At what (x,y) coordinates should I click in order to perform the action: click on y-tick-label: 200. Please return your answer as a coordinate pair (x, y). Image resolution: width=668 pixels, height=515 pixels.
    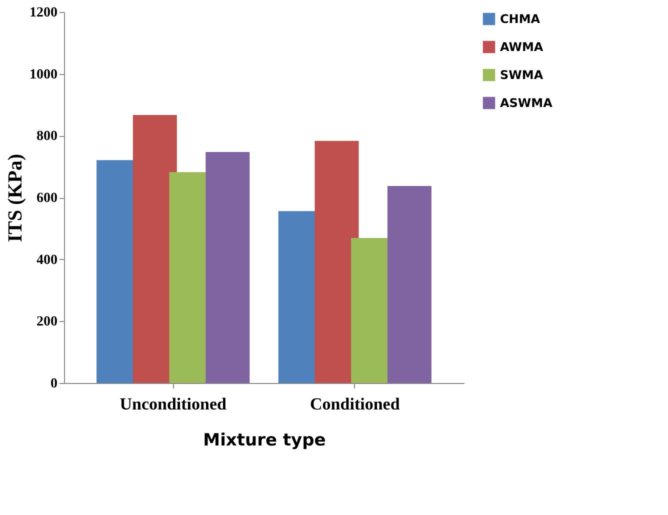
    Looking at the image, I should click on (47, 322).